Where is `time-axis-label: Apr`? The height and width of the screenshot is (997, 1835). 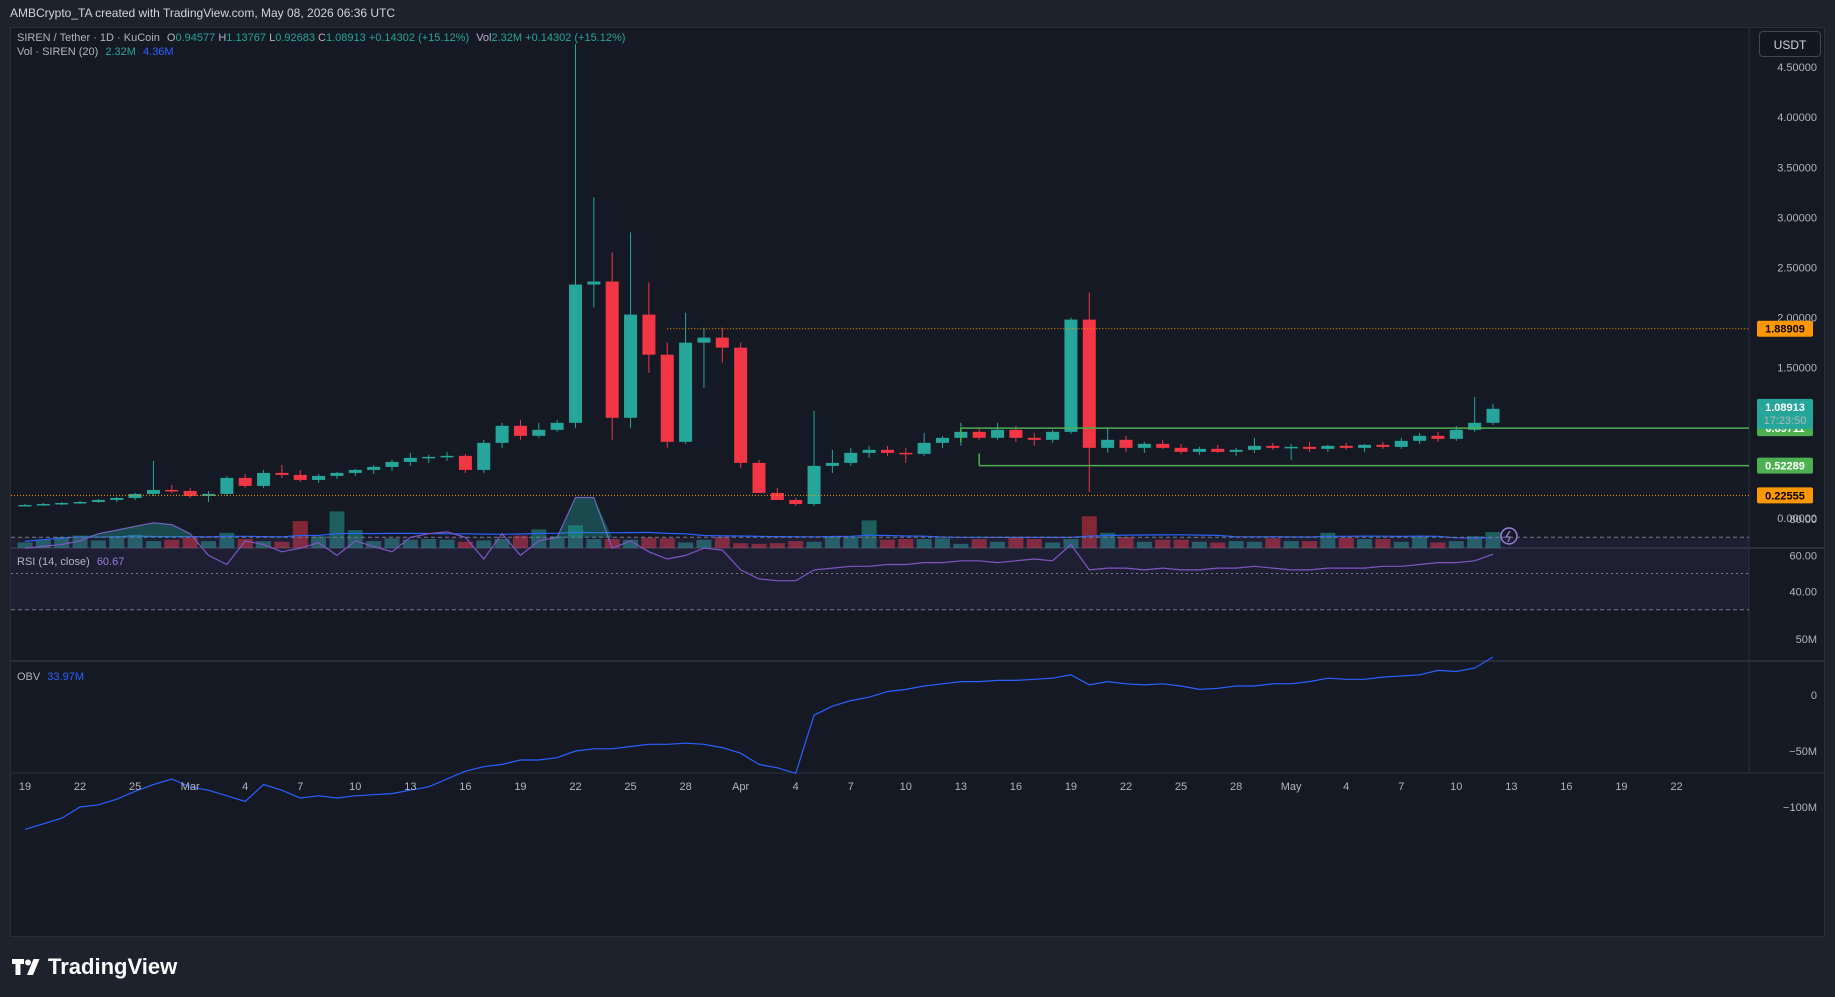 time-axis-label: Apr is located at coordinates (740, 787).